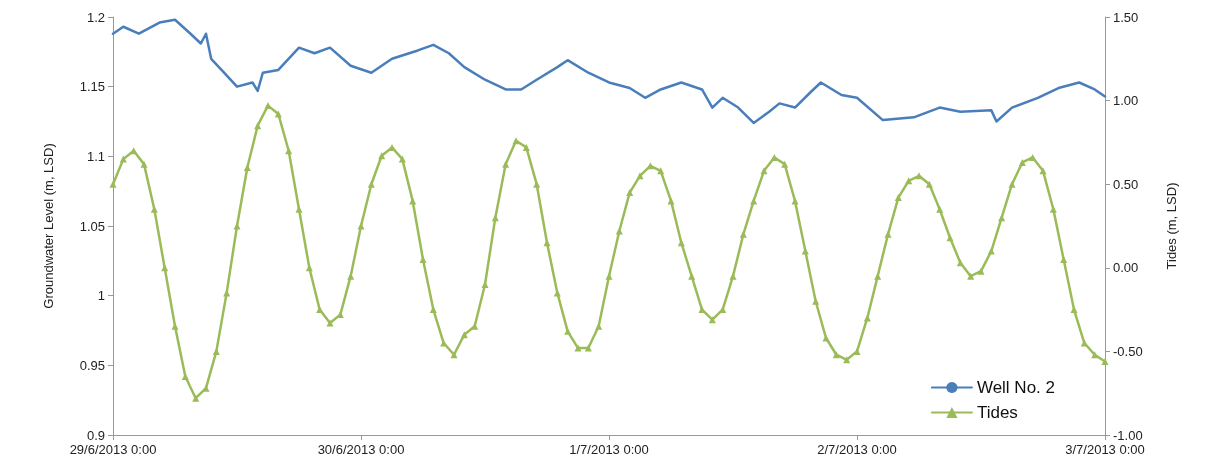 The image size is (1210, 466). What do you see at coordinates (997, 412) in the screenshot?
I see `legend-label: Tides` at bounding box center [997, 412].